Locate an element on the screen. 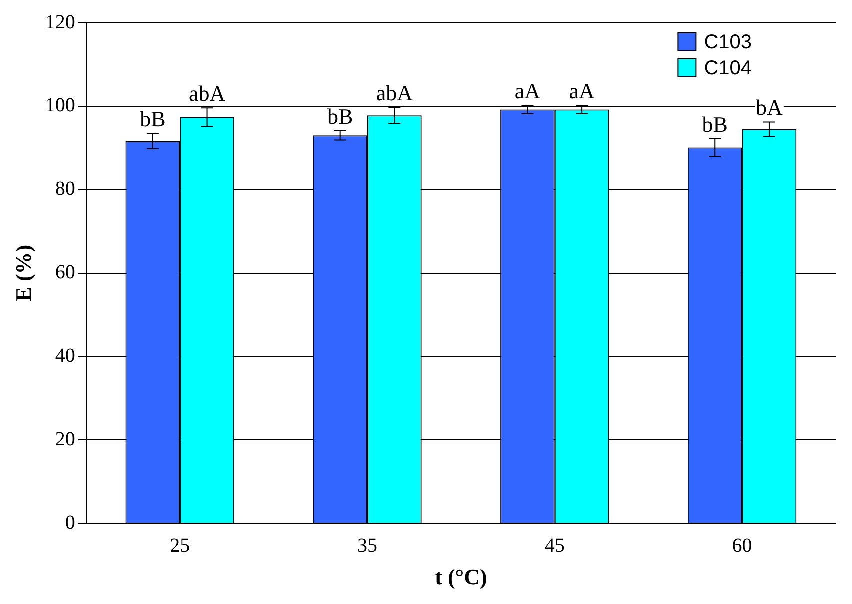 This screenshot has height=604, width=852. y-tick-label: 100 is located at coordinates (60, 105).